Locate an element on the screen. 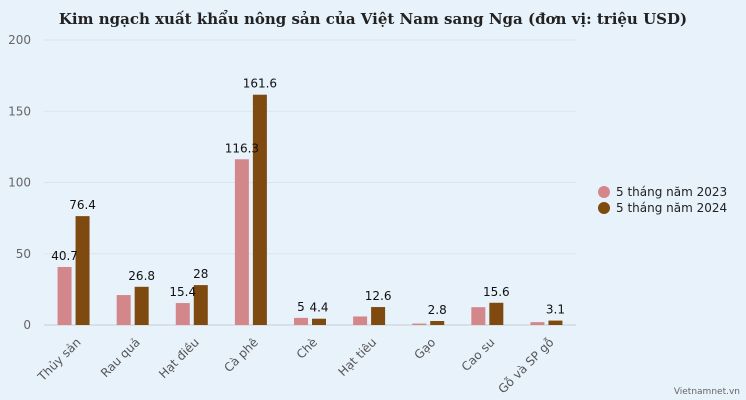  bar-value-label: 161.6 is located at coordinates (260, 84).